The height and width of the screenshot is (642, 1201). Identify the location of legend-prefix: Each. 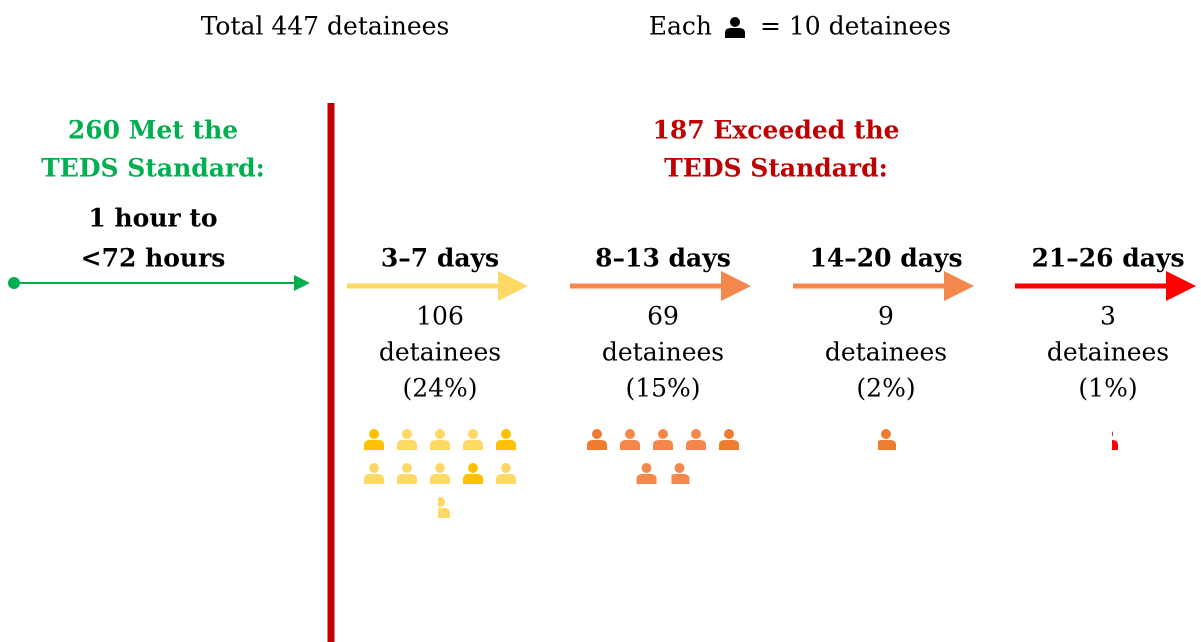
(680, 26).